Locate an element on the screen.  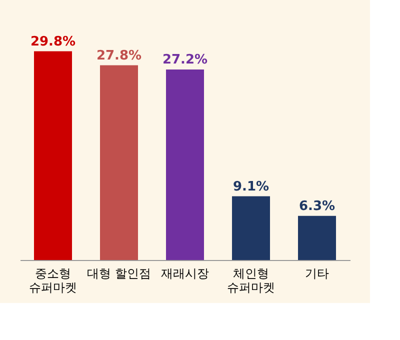
data-label: 6.3% is located at coordinates (317, 206).